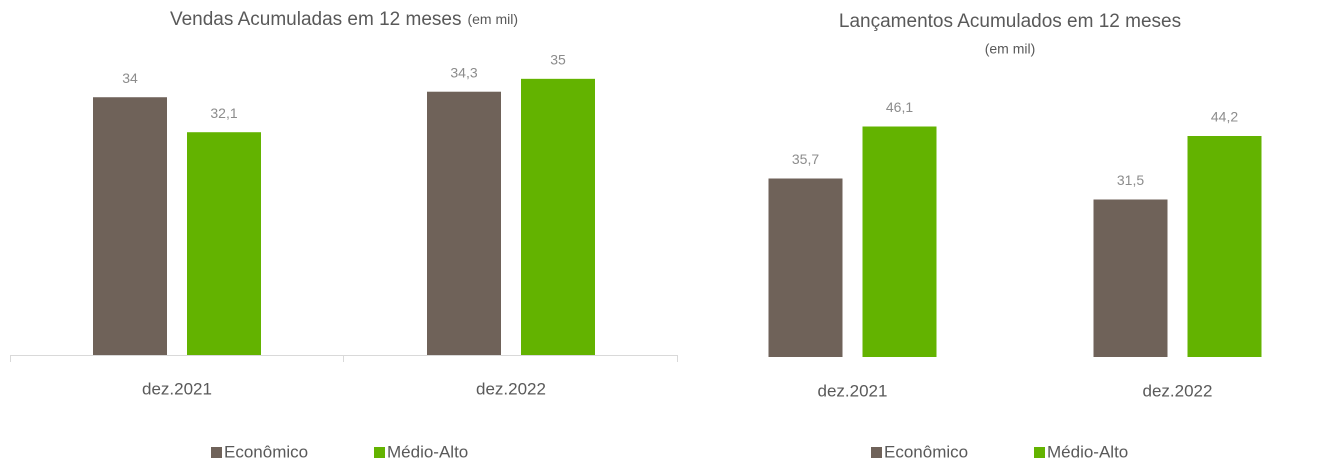 This screenshot has width=1344, height=465. I want to click on chart-title: Vendas Acumuladas em 12 meses (em mil), so click(344, 19).